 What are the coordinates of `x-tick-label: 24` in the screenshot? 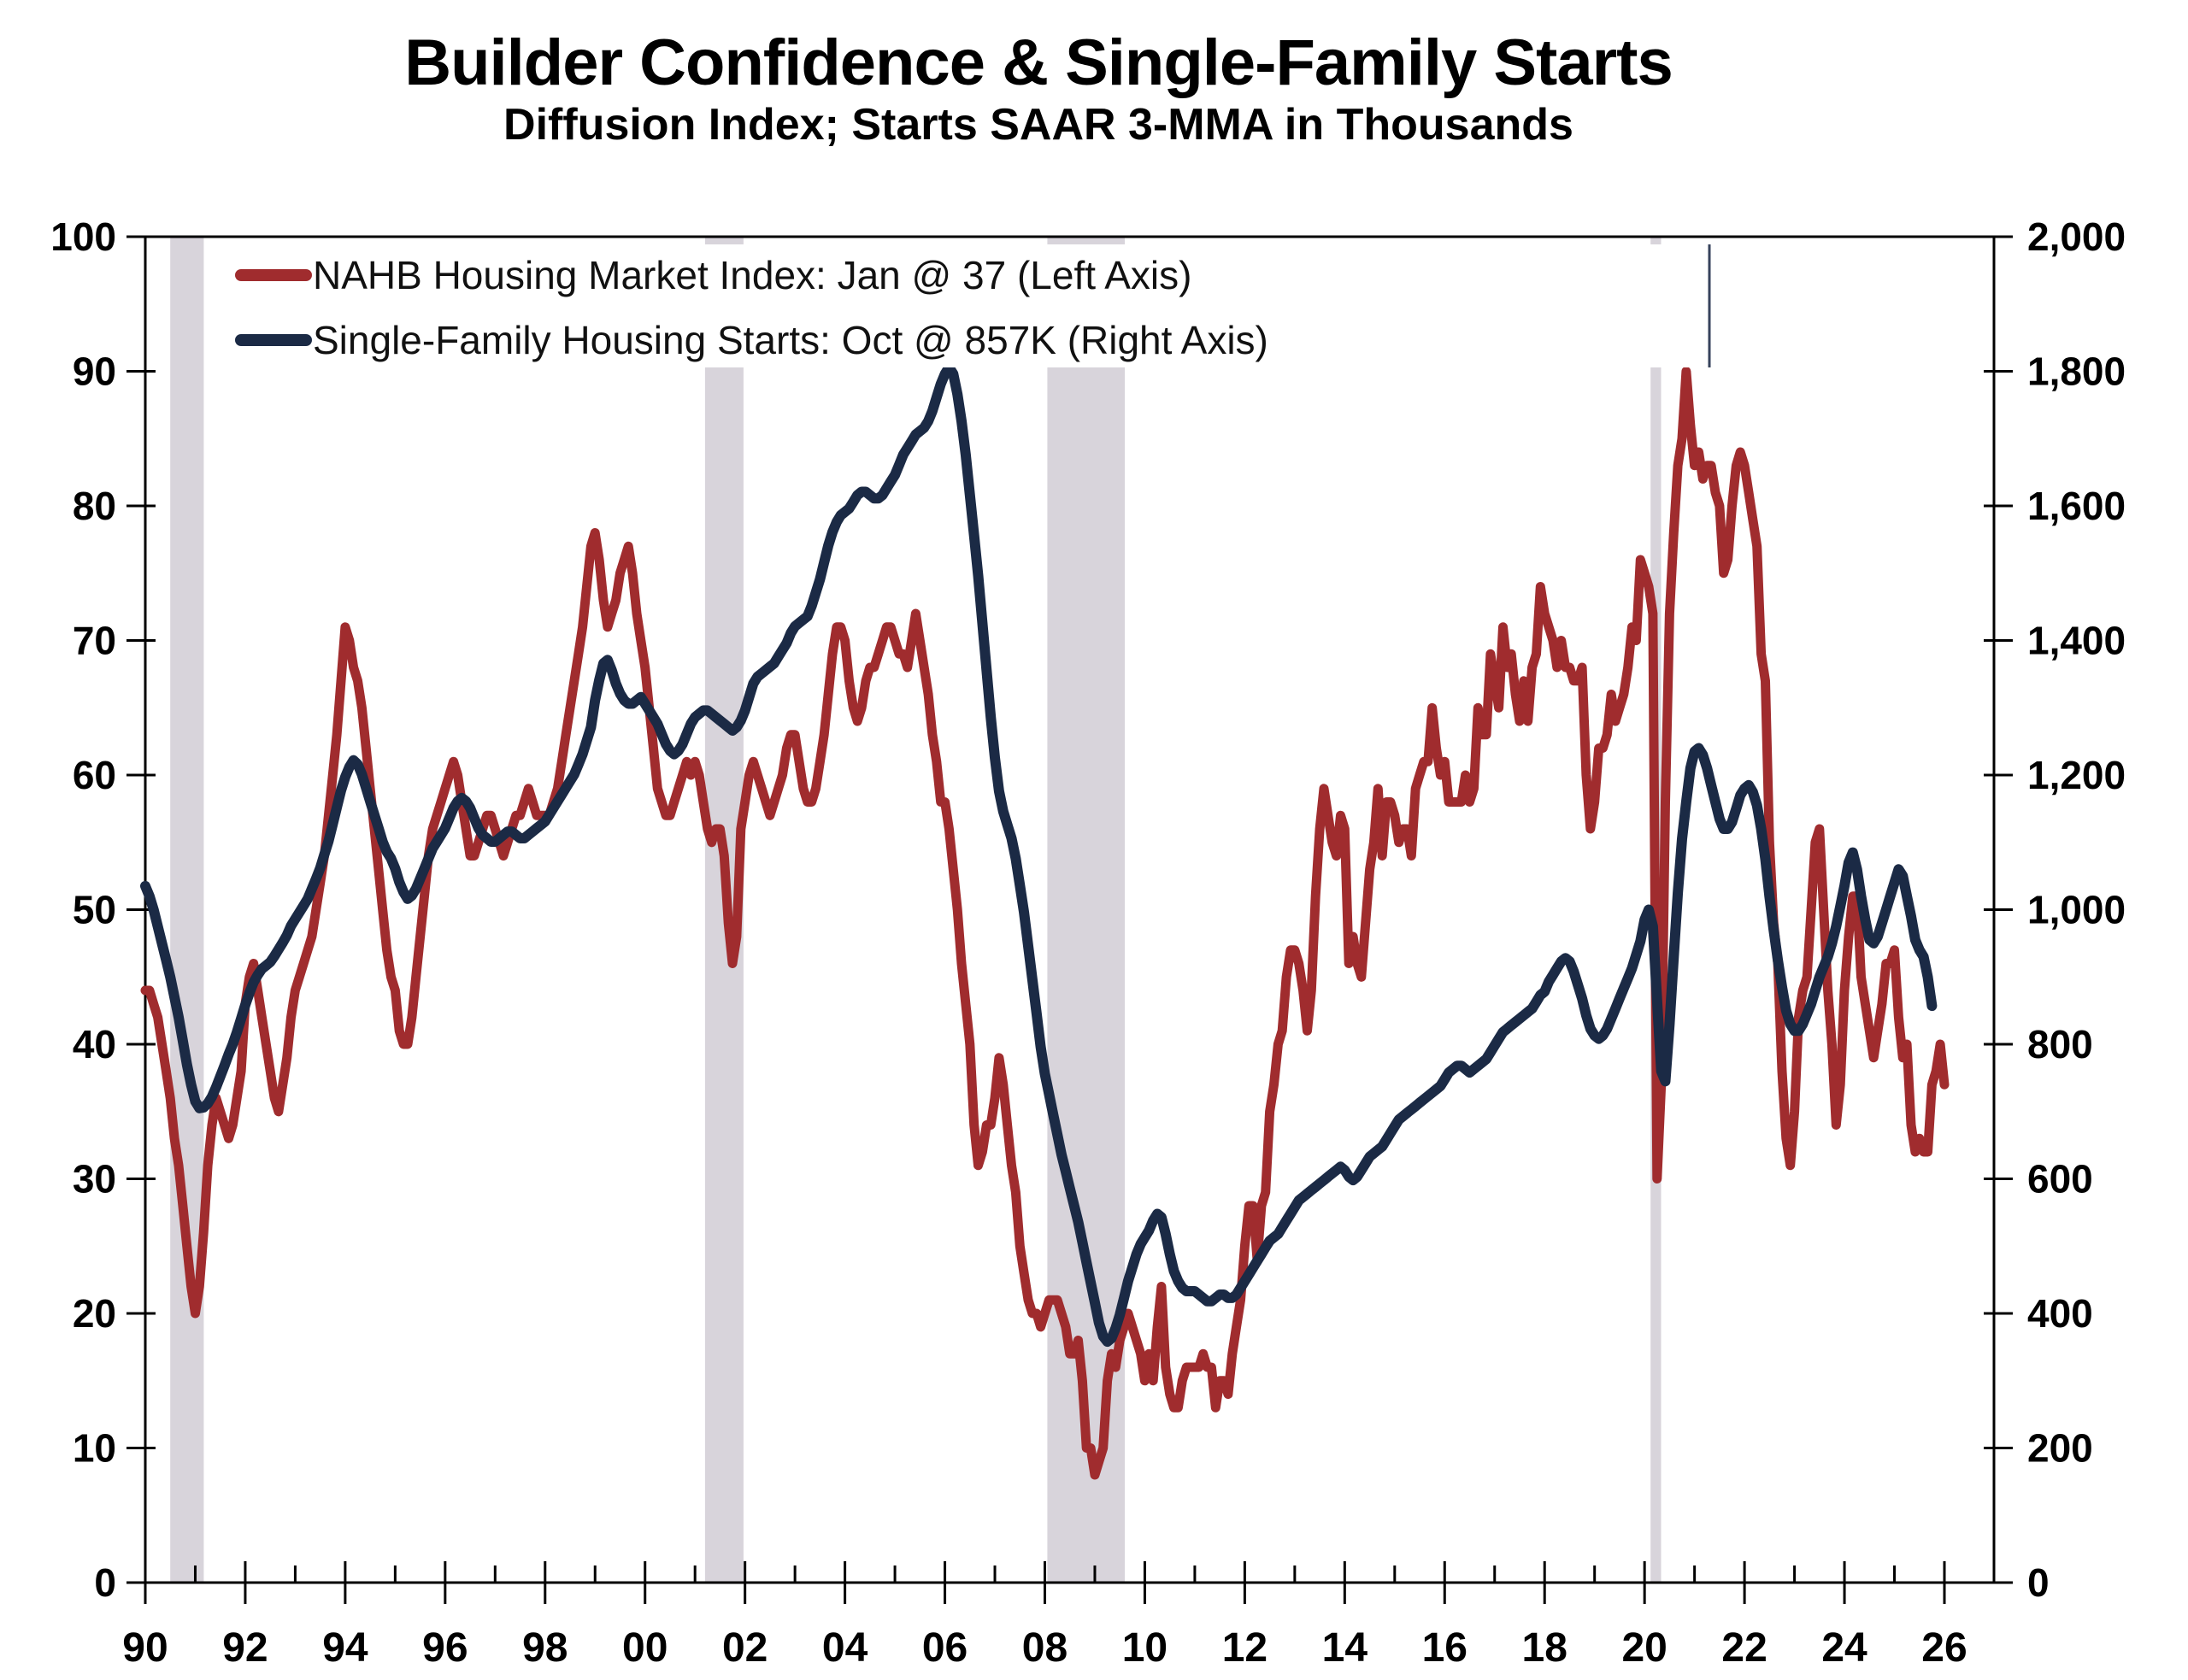 It's located at (1844, 1648).